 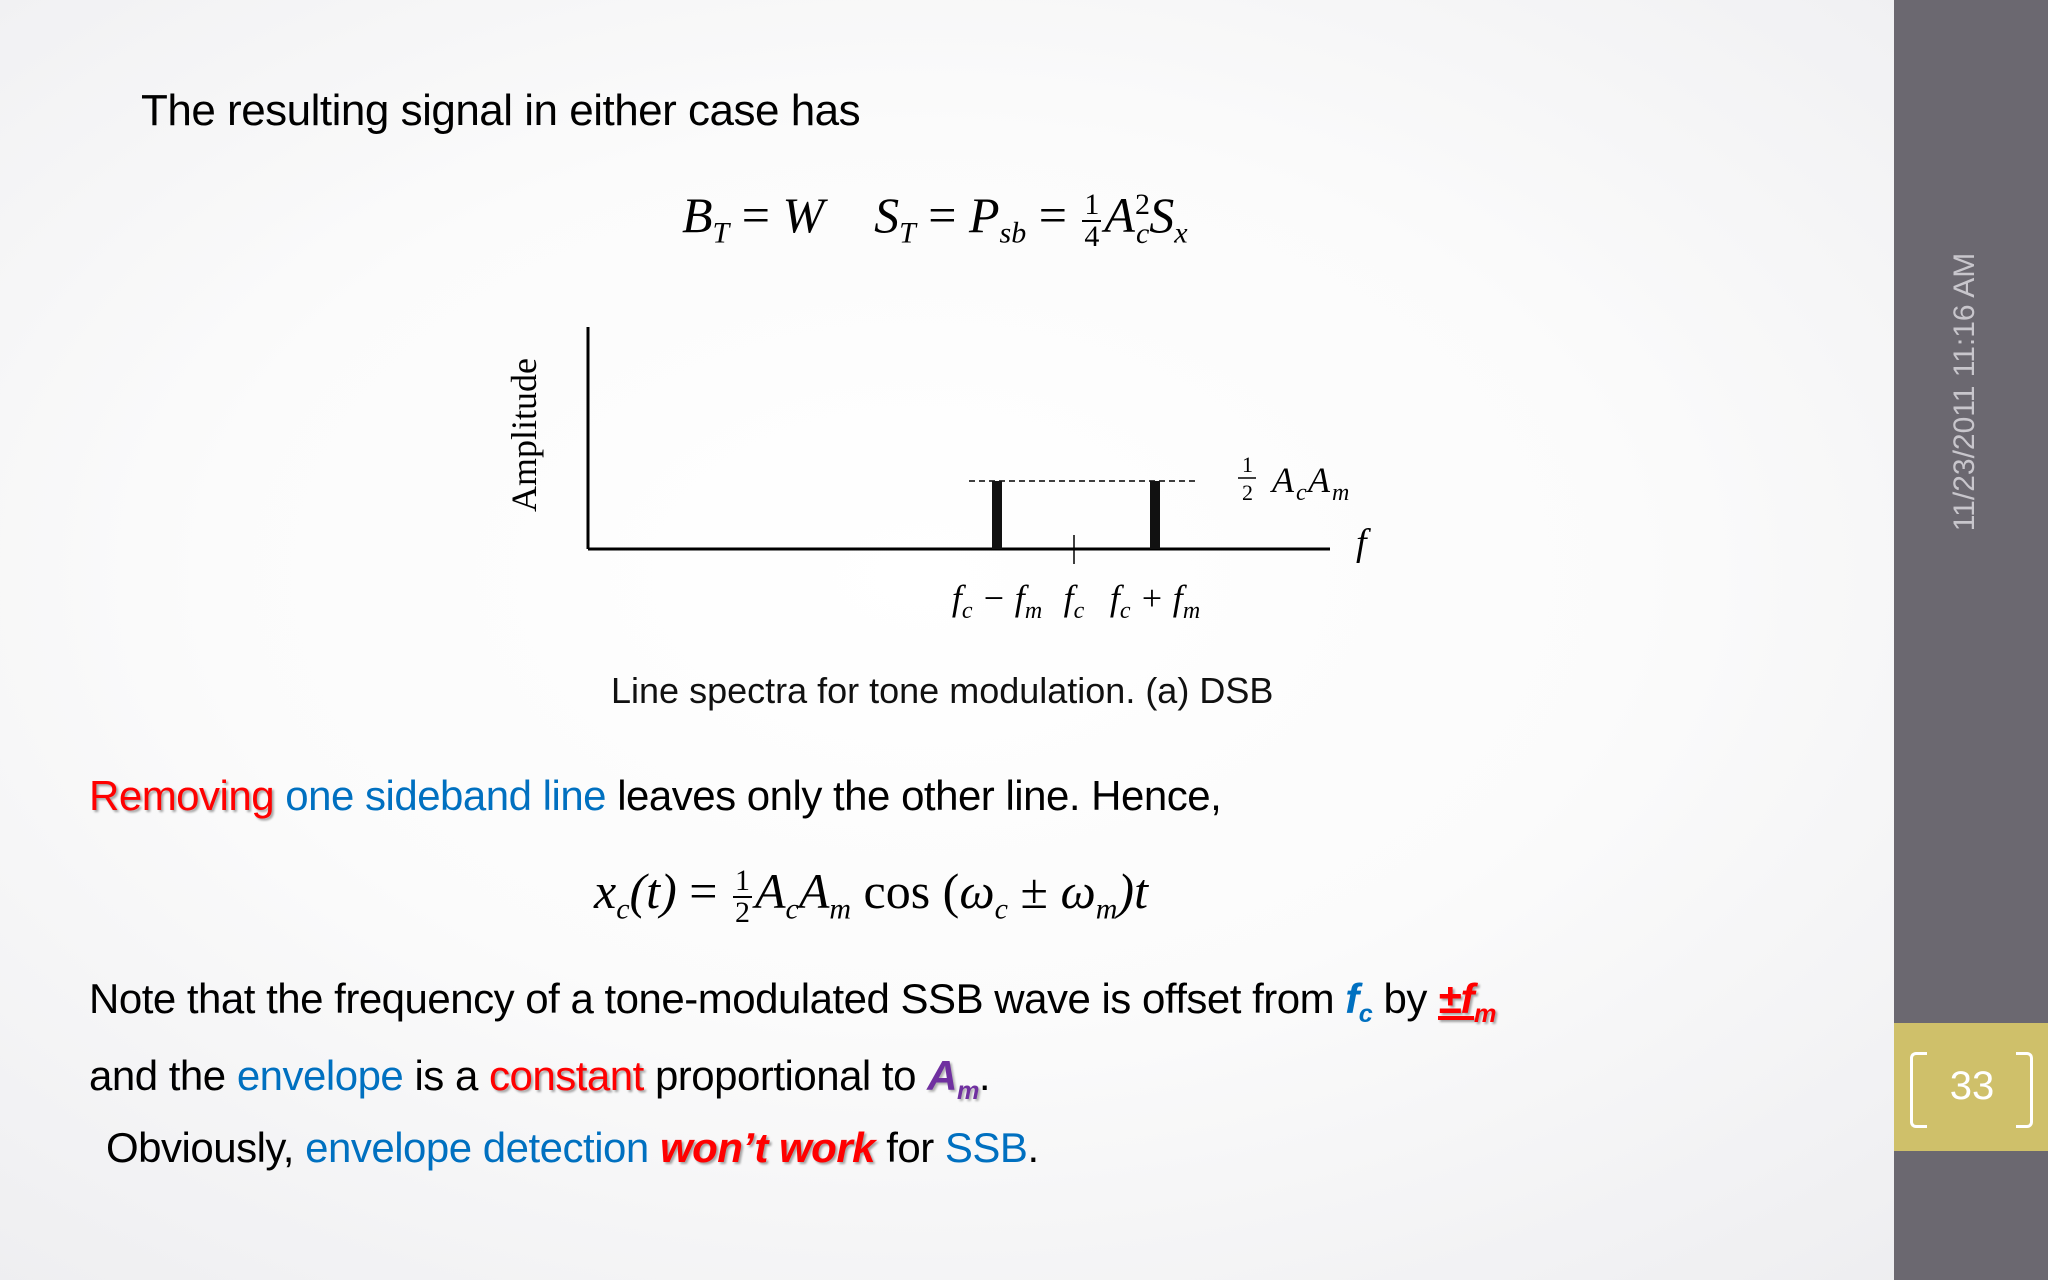 What do you see at coordinates (501, 110) in the screenshot?
I see `heading: The resulting signal in either case has` at bounding box center [501, 110].